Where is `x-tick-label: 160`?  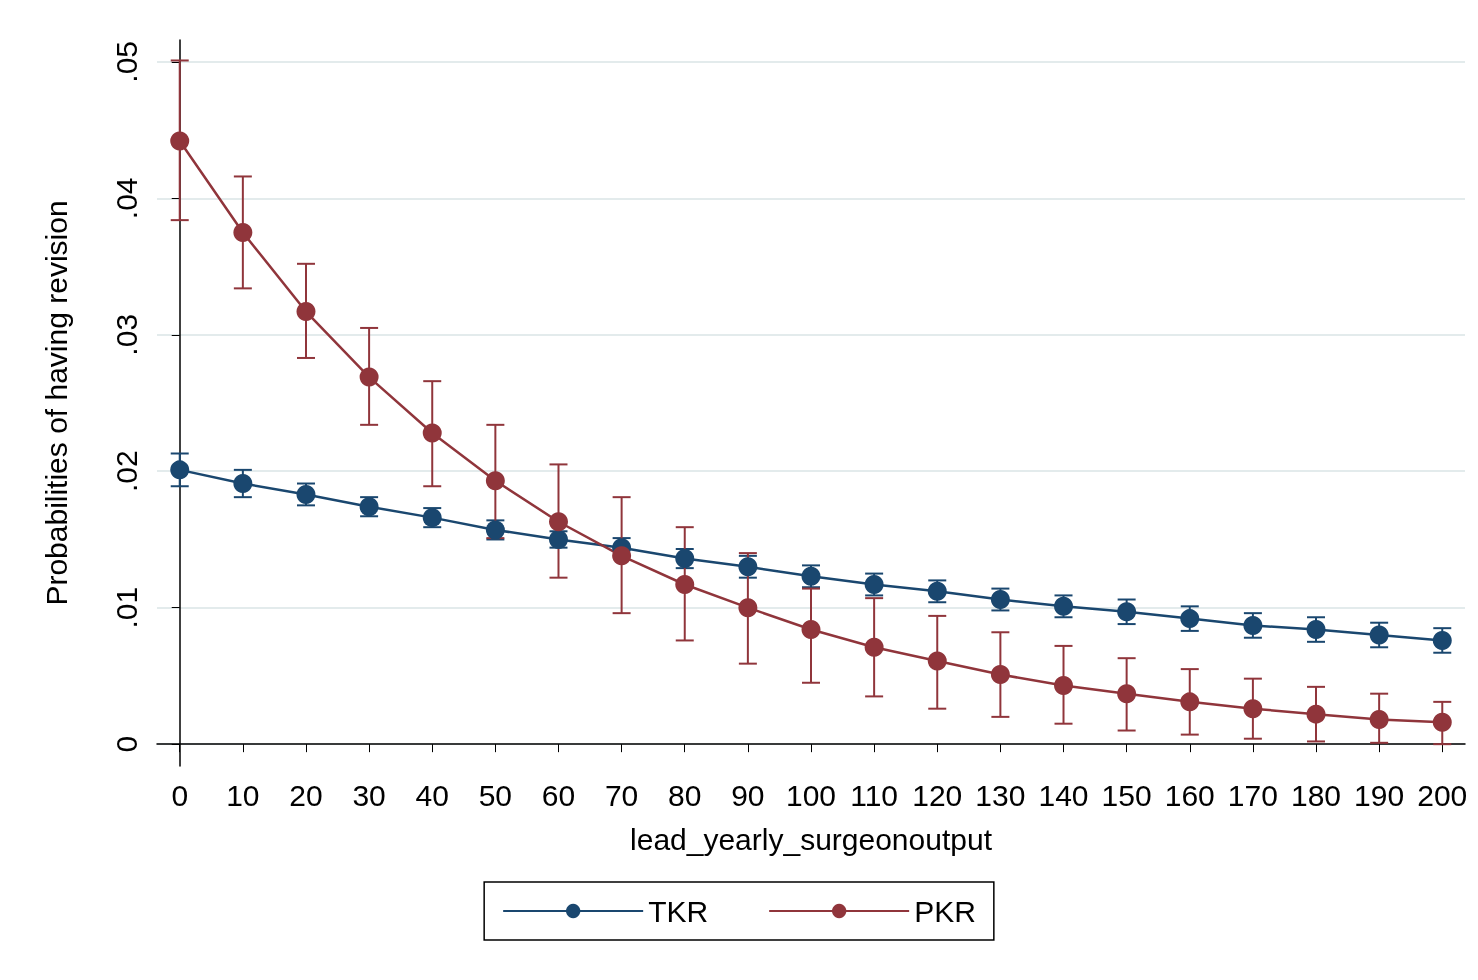
x-tick-label: 160 is located at coordinates (1189, 795).